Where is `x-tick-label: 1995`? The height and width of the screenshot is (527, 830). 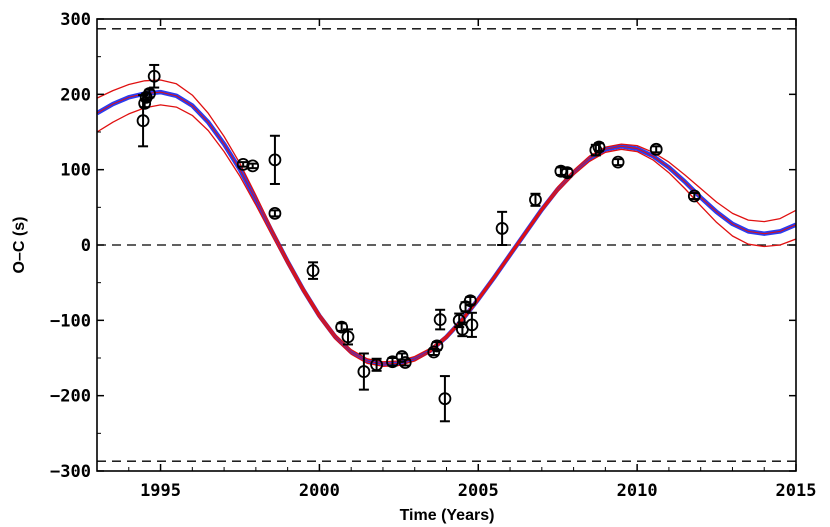 x-tick-label: 1995 is located at coordinates (160, 491).